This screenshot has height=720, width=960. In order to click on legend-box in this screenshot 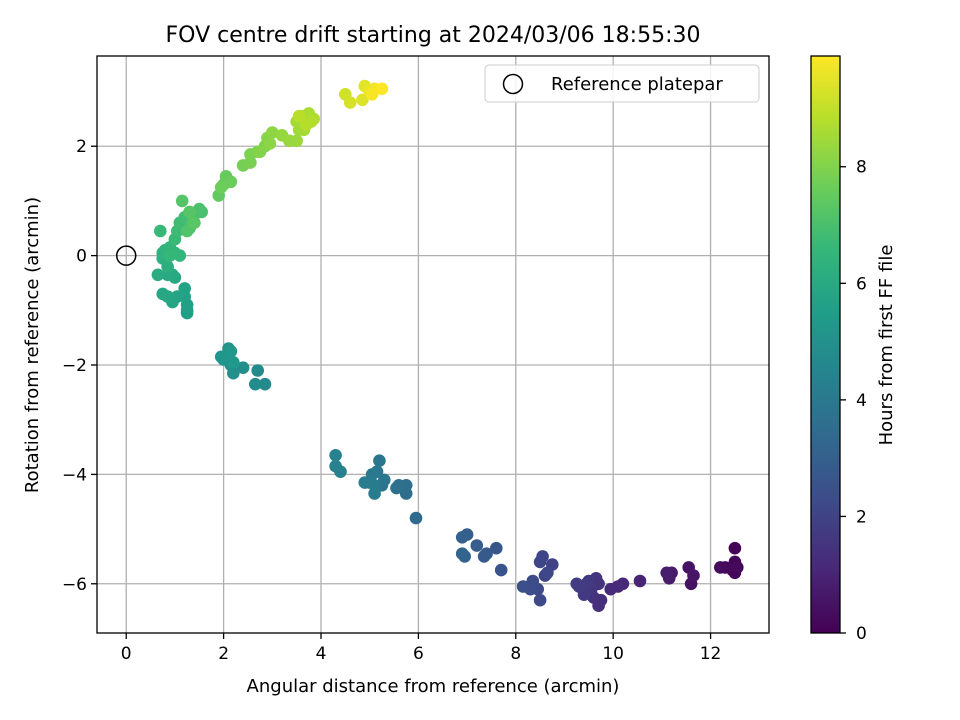, I will do `click(622, 83)`.